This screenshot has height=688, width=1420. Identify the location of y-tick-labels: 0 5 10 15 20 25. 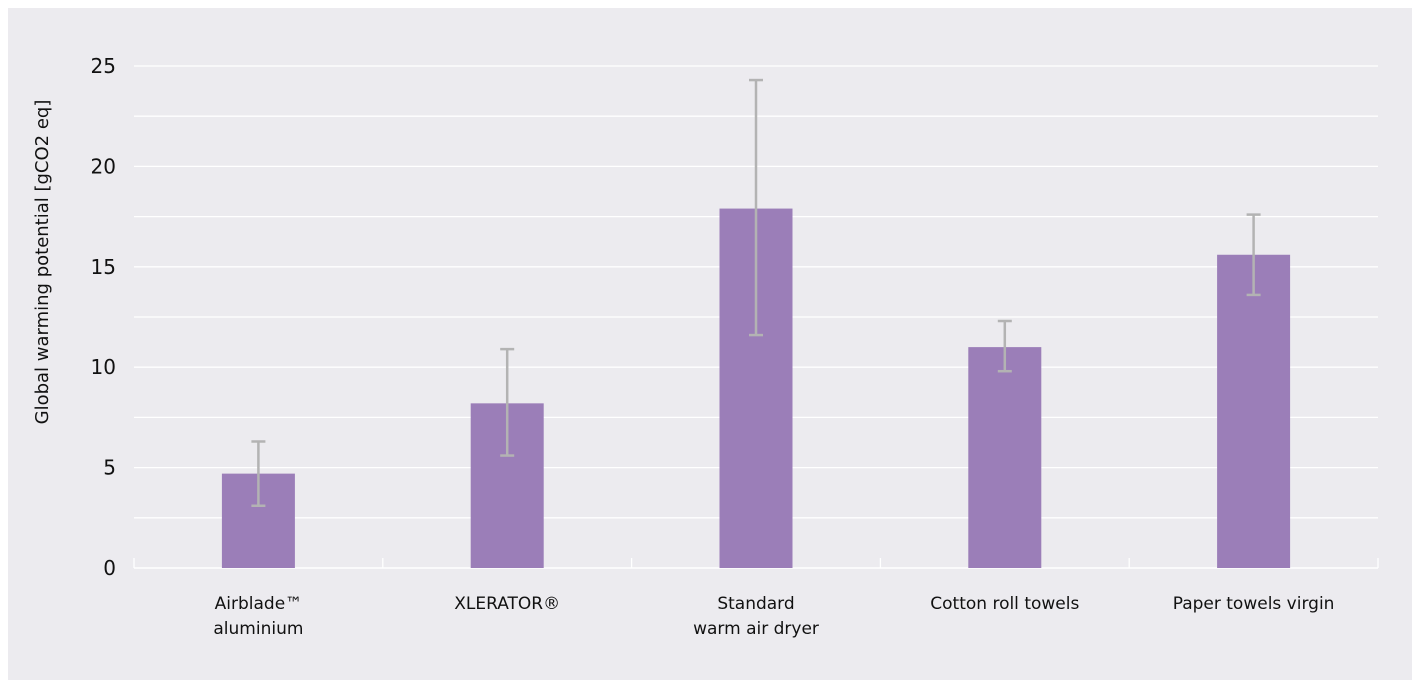
(103, 317).